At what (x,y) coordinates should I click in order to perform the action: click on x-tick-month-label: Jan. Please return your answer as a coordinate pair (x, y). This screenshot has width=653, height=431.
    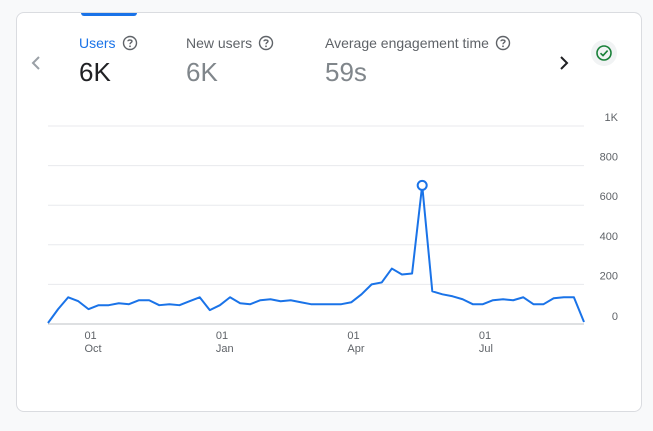
    Looking at the image, I should click on (225, 349).